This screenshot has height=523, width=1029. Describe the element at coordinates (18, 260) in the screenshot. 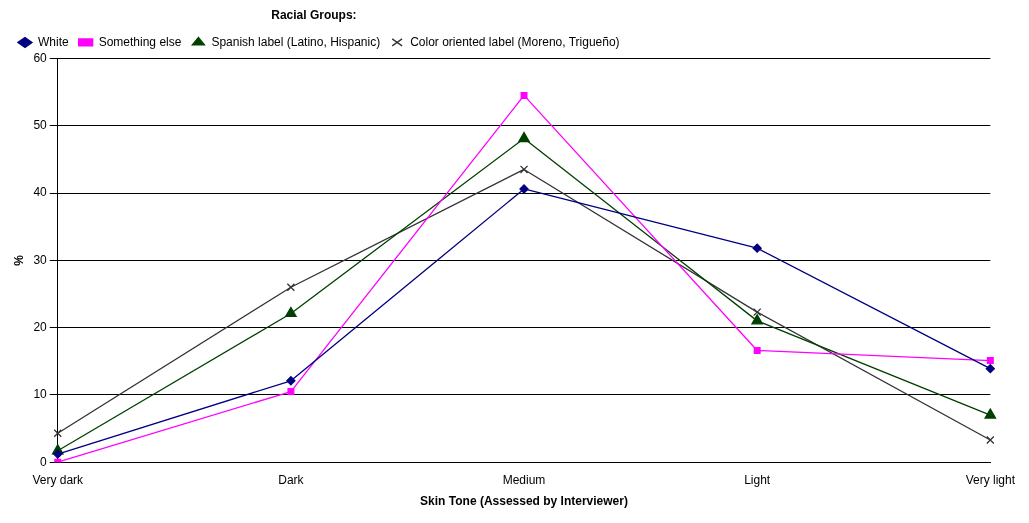

I see `y-axis-title: %` at that location.